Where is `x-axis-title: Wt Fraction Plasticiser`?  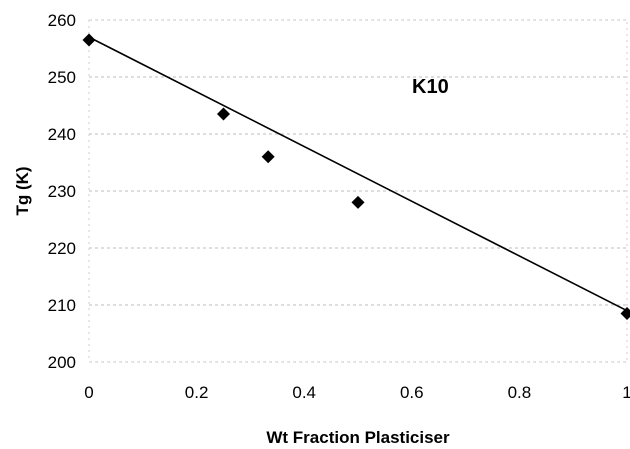 x-axis-title: Wt Fraction Plasticiser is located at coordinates (358, 437).